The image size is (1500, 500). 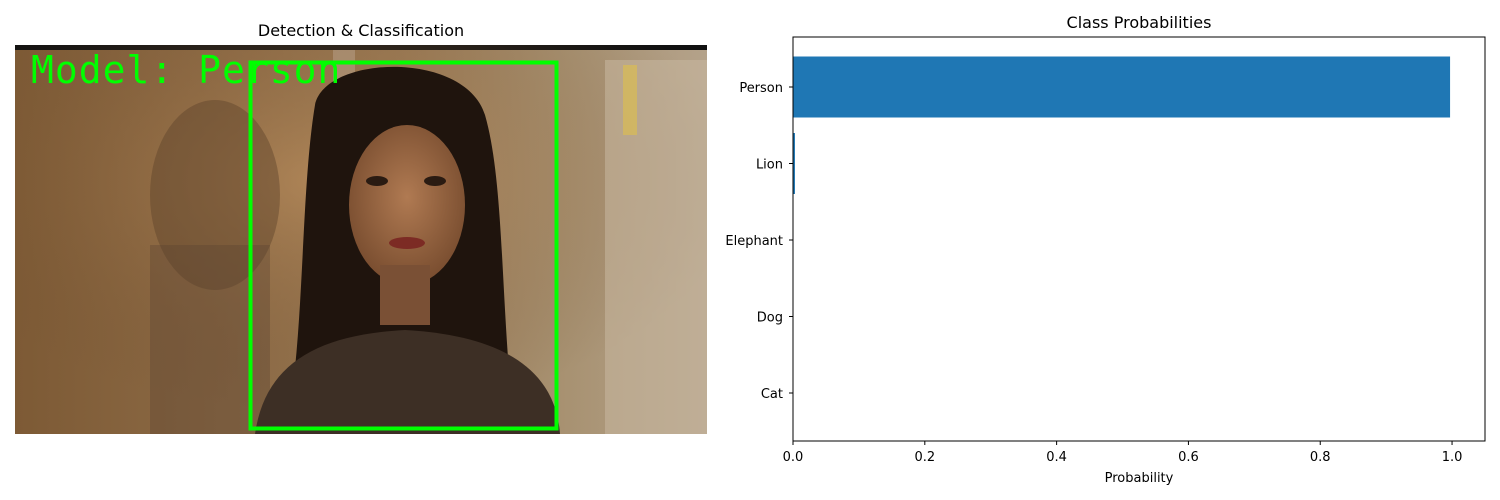 What do you see at coordinates (769, 165) in the screenshot?
I see `y-tick-label: Lion` at bounding box center [769, 165].